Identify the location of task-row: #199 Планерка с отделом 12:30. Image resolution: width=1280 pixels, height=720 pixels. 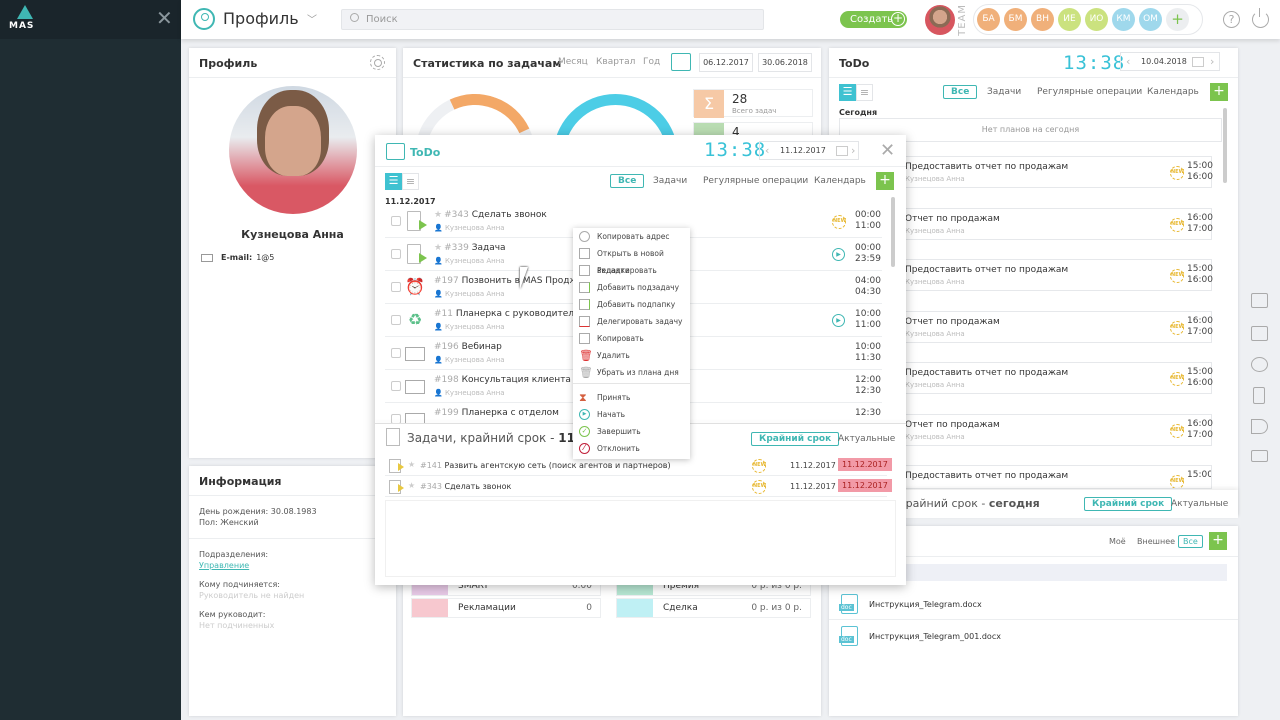
(633, 413).